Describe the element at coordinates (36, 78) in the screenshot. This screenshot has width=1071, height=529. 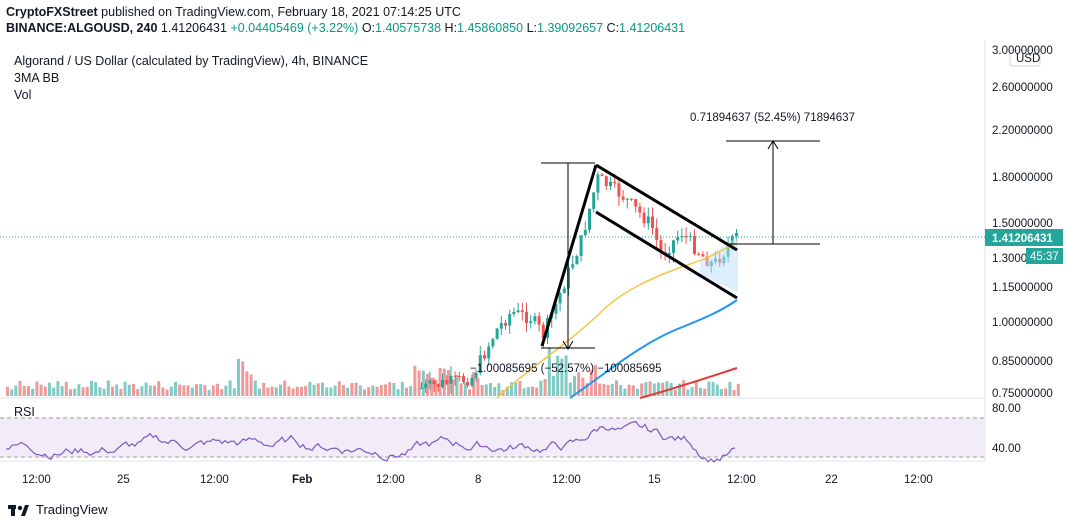
I see `legend-indicator: 3MA BB` at that location.